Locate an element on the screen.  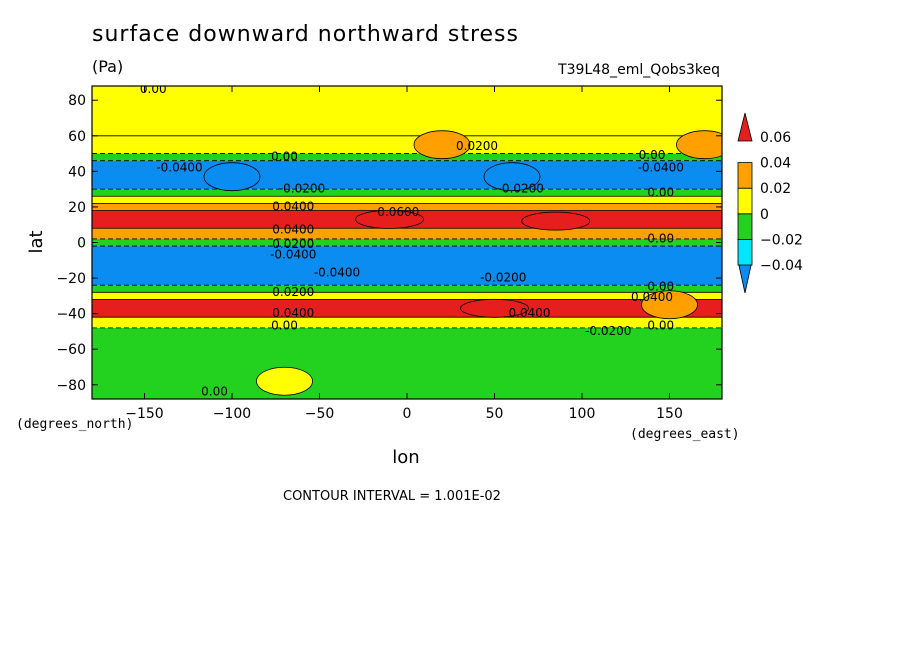
contour-label-23: 0.00 is located at coordinates (660, 326).